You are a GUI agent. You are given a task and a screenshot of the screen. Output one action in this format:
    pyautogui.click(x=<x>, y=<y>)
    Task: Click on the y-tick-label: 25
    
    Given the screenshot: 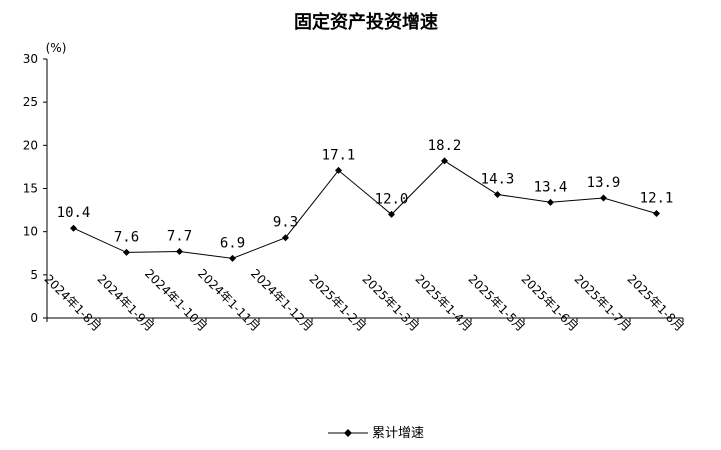 What is the action you would take?
    pyautogui.click(x=30, y=102)
    